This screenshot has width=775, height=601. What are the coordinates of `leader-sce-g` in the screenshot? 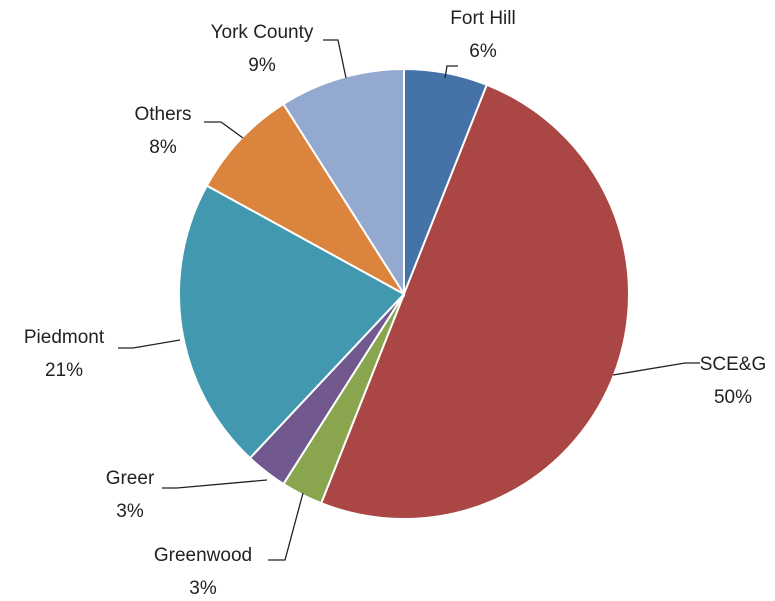 It's located at (656, 369).